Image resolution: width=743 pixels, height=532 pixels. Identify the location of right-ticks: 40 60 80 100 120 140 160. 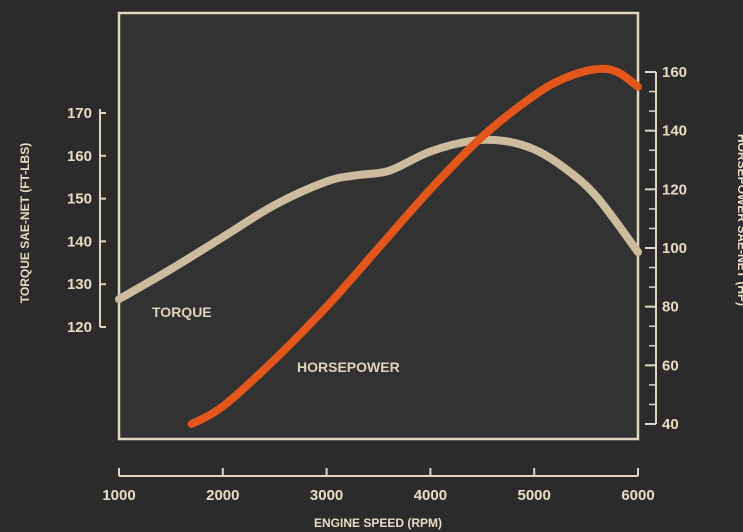
(666, 248).